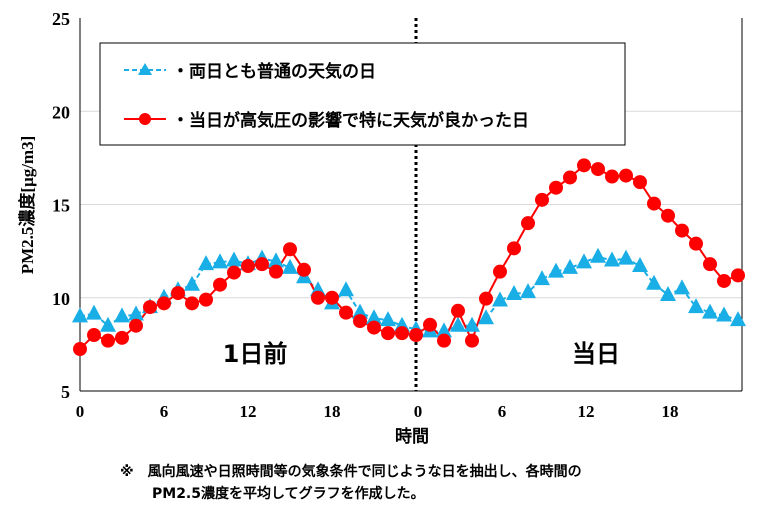 Image resolution: width=778 pixels, height=509 pixels. I want to click on x-tick-labels: 0 6 12 18 0 6 12 18, so click(377, 411).